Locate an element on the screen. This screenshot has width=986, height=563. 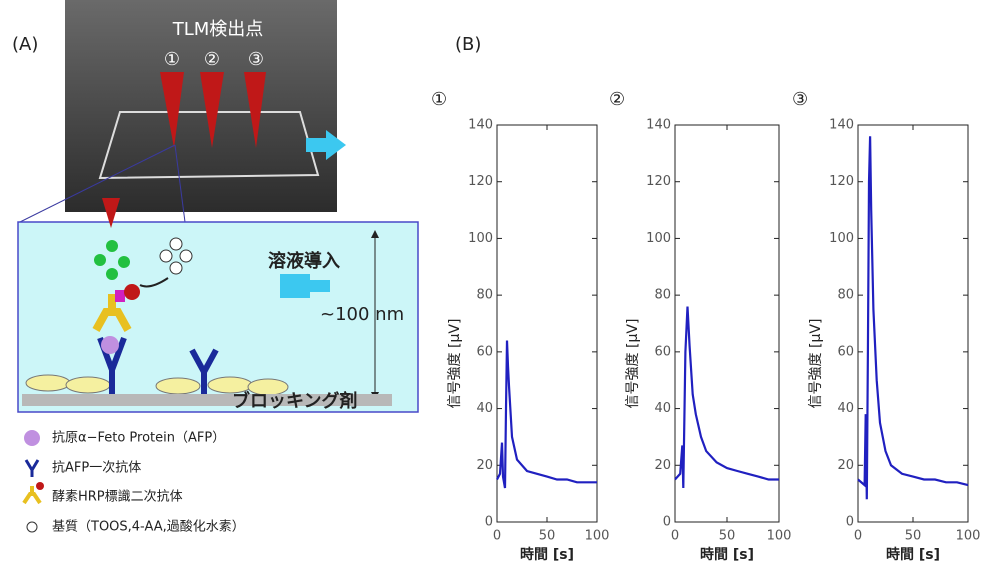
substrate-layer is located at coordinates (207, 400).